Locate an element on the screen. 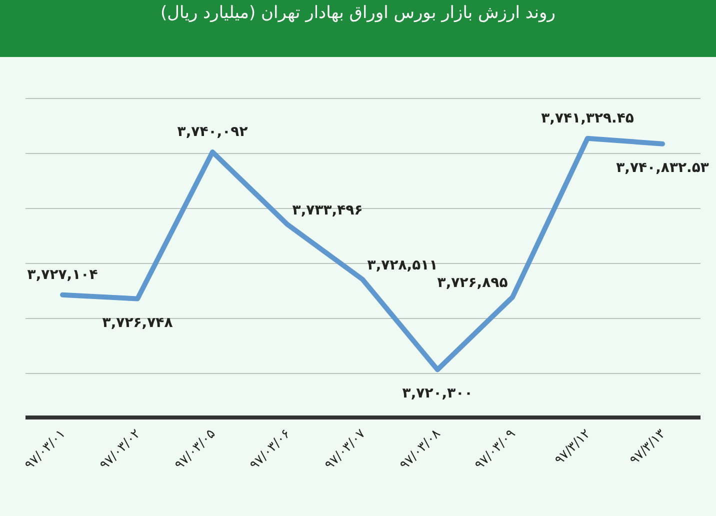 The height and width of the screenshot is (516, 716). x-tick-label: ۹۷/۰۳/۰۹ is located at coordinates (495, 449).